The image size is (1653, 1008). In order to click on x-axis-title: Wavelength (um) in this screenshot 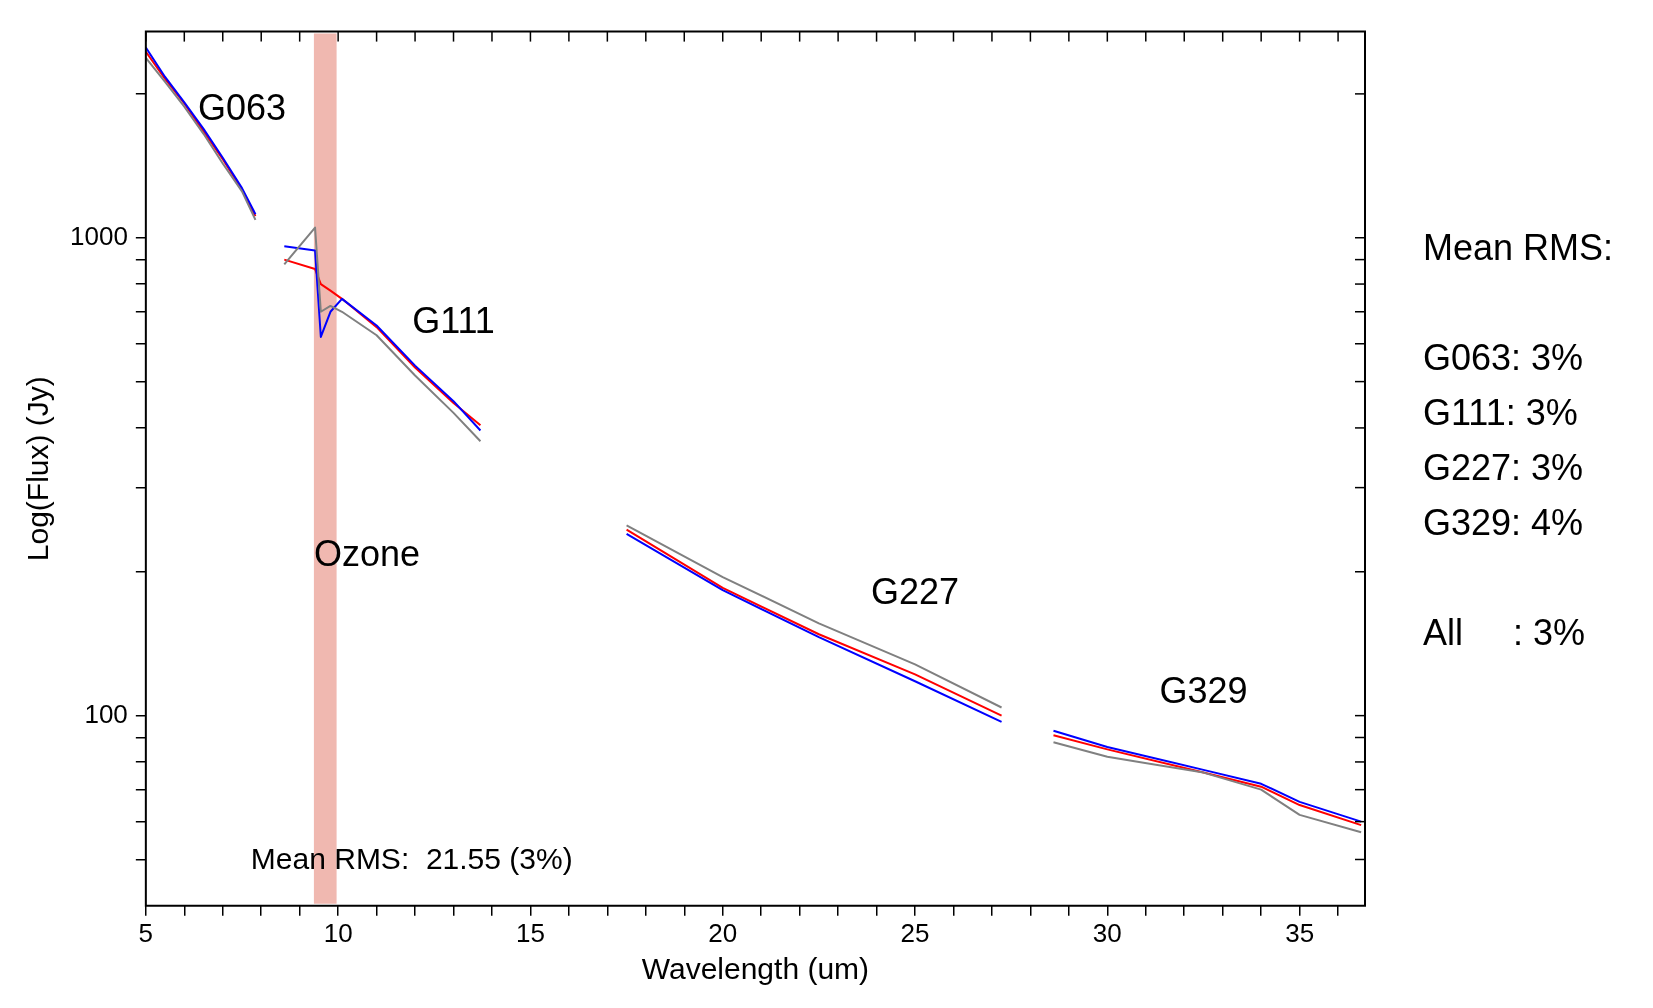, I will do `click(755, 969)`.